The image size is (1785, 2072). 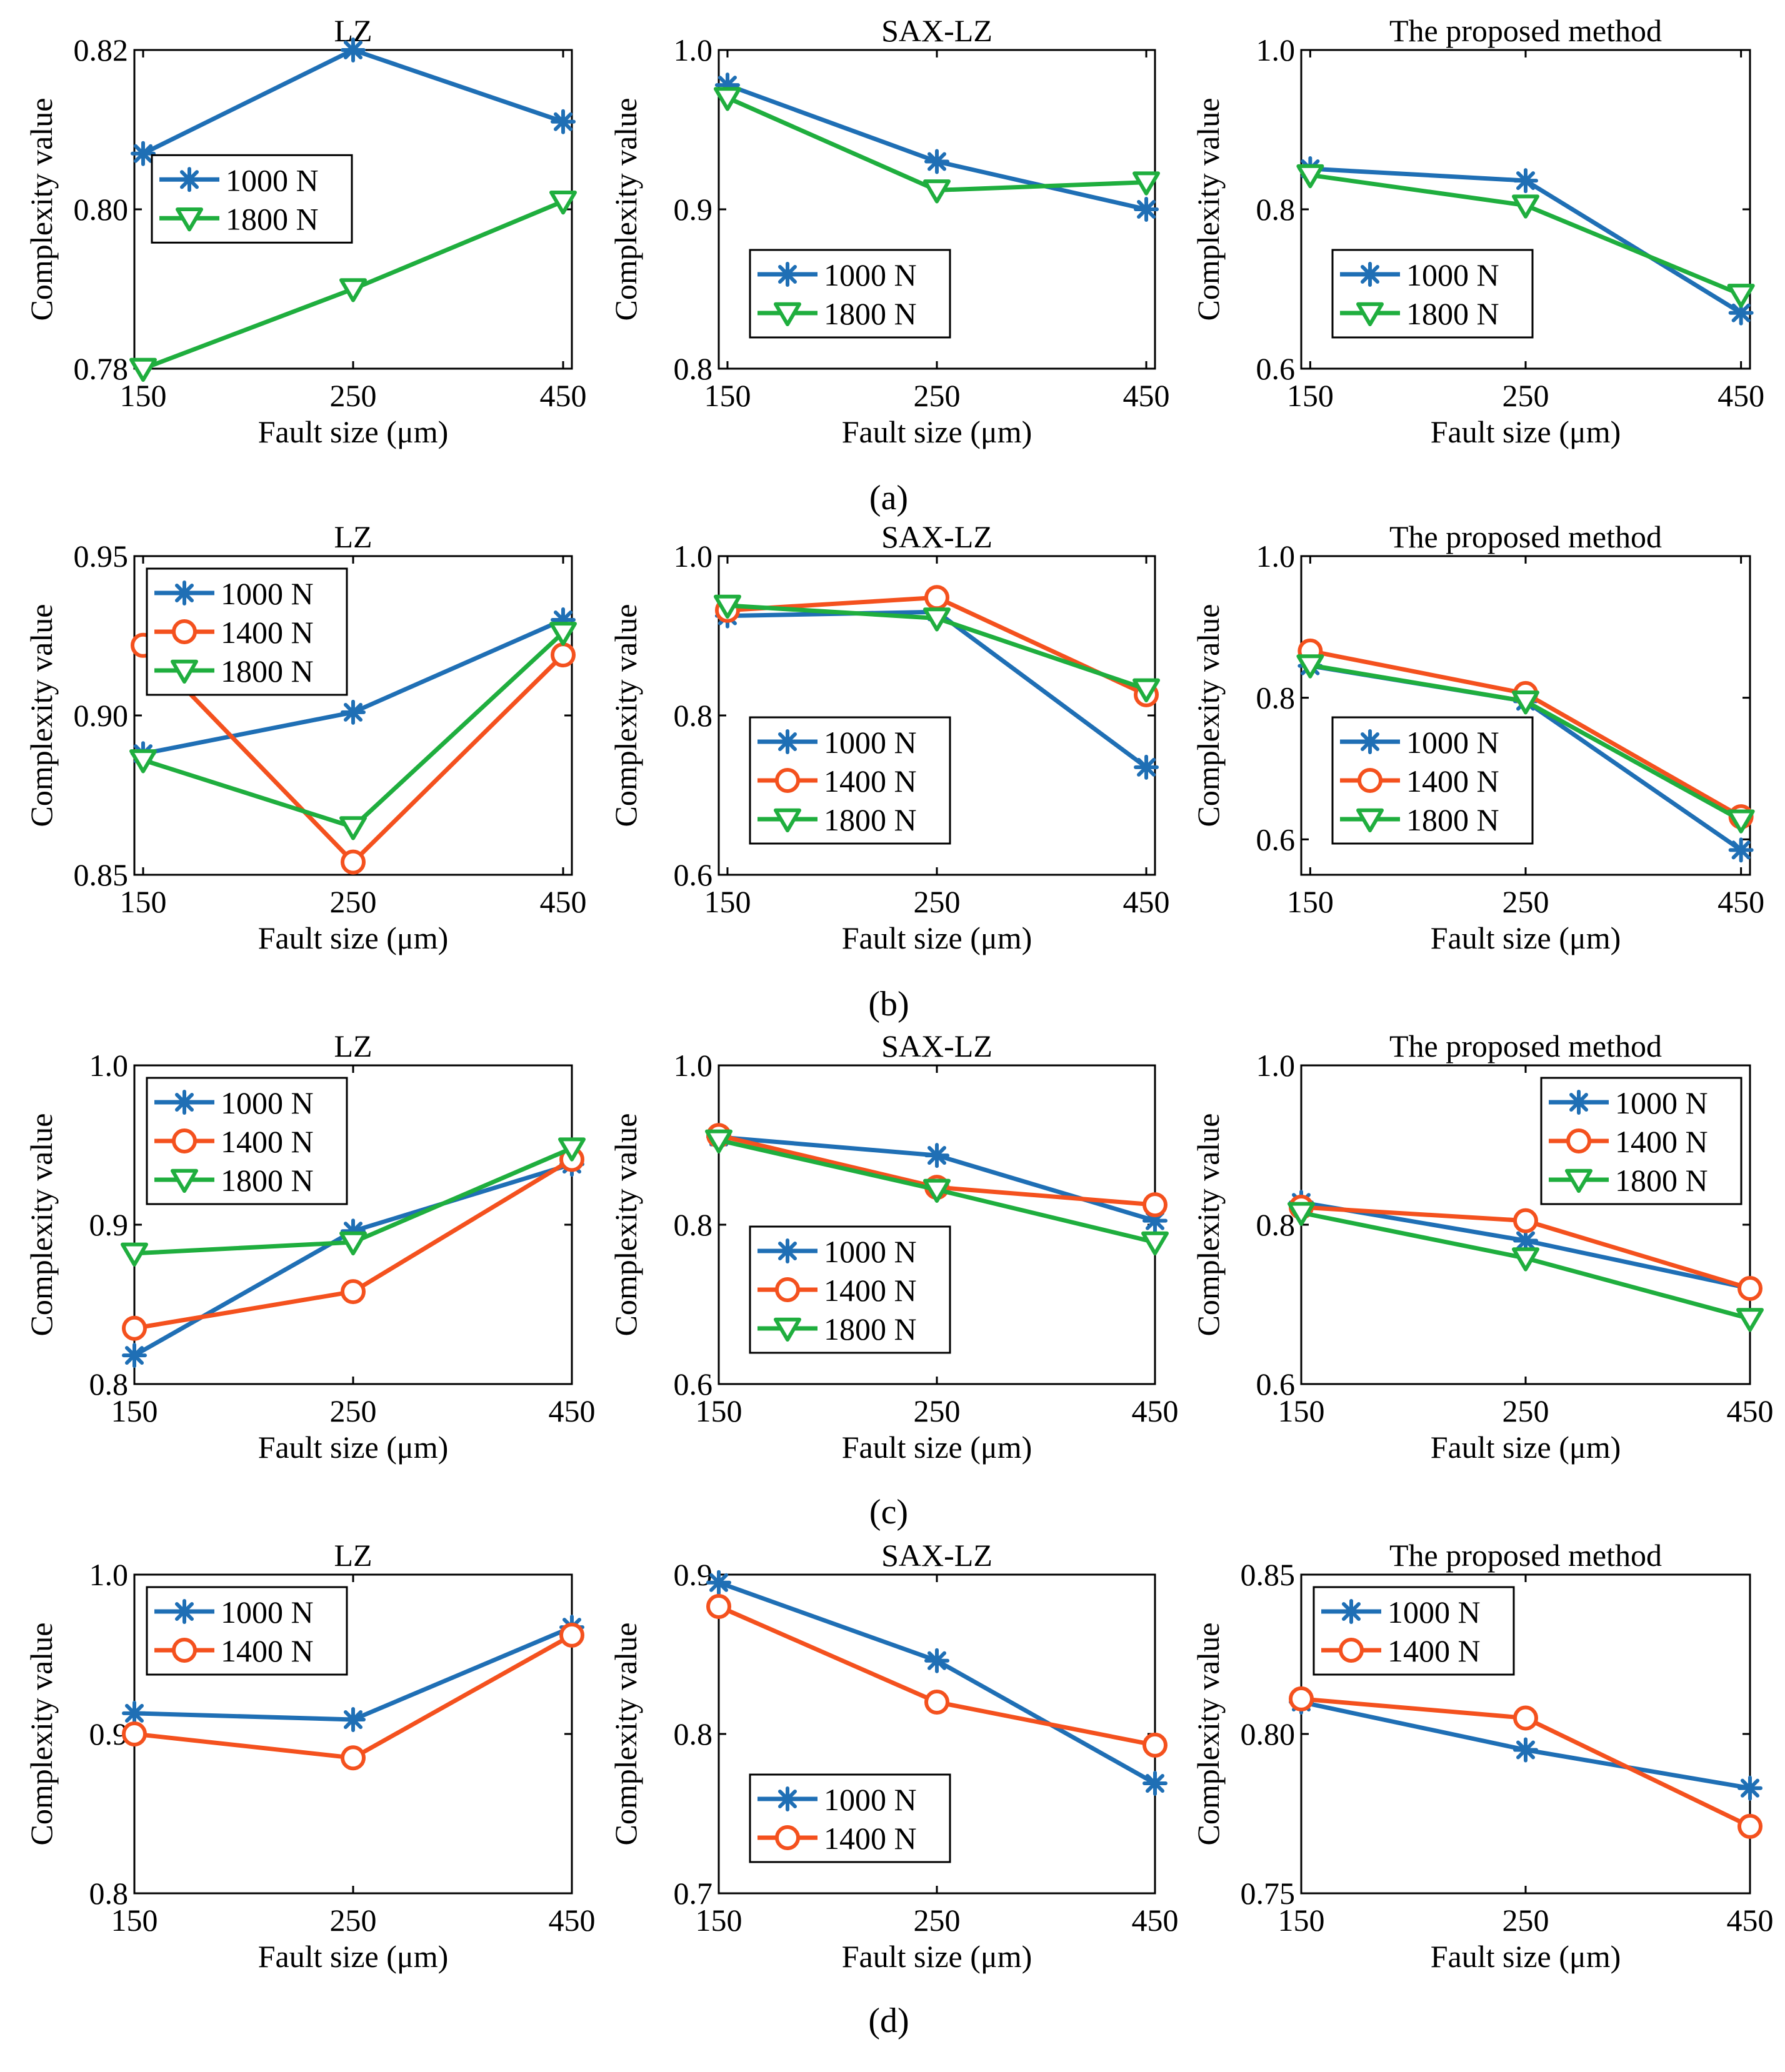 I want to click on chart-r4c3-series-1400-n-point, so click(x=1525, y=1718).